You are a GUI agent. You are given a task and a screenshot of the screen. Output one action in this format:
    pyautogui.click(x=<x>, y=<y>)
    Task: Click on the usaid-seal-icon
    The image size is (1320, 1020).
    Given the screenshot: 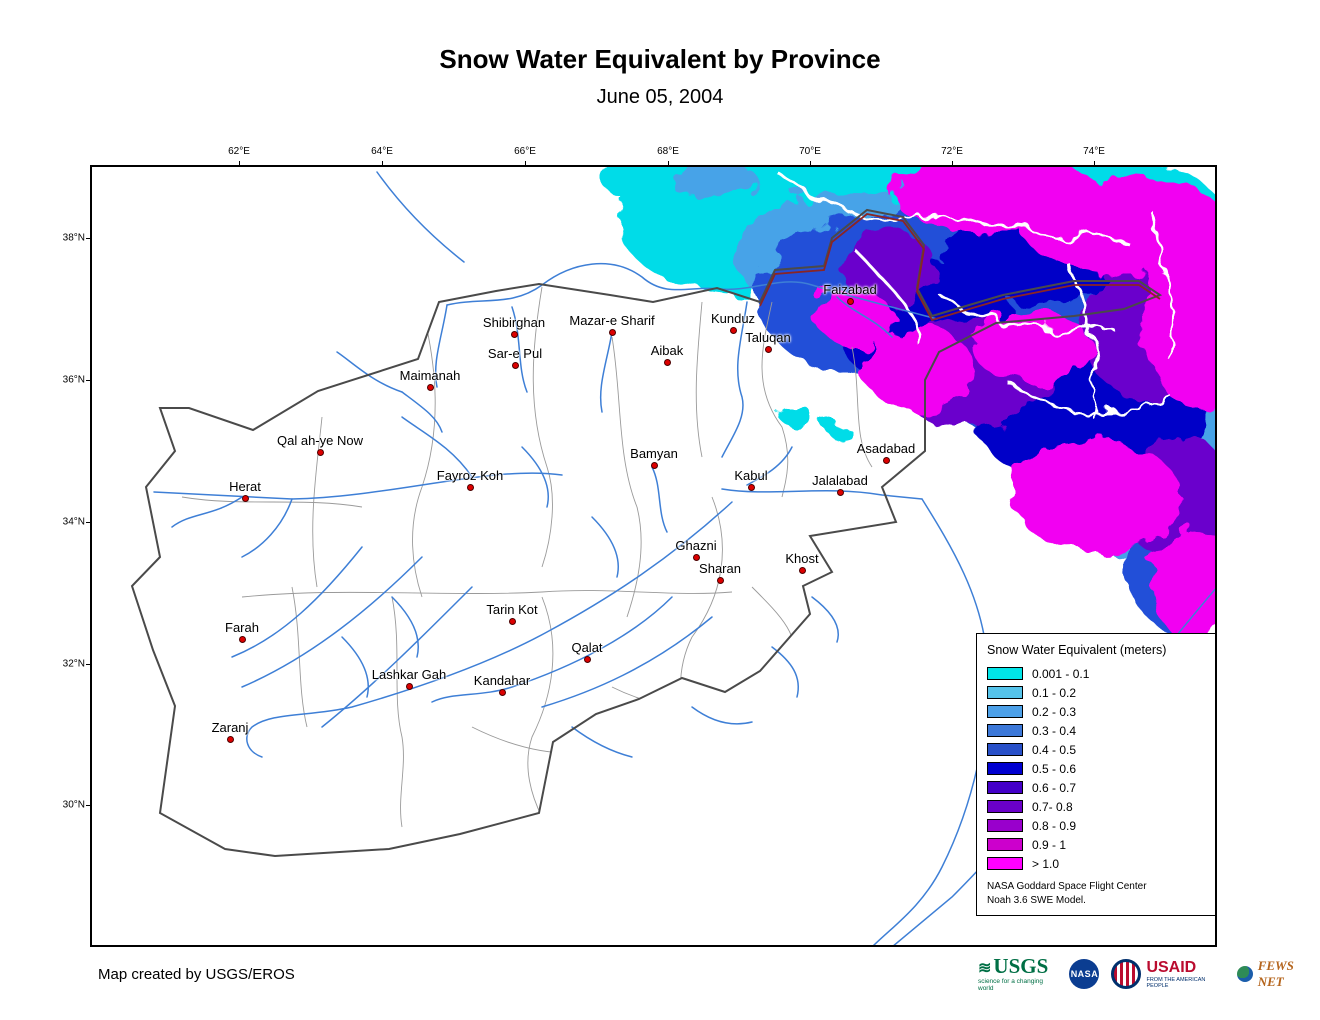 What is the action you would take?
    pyautogui.click(x=1126, y=974)
    